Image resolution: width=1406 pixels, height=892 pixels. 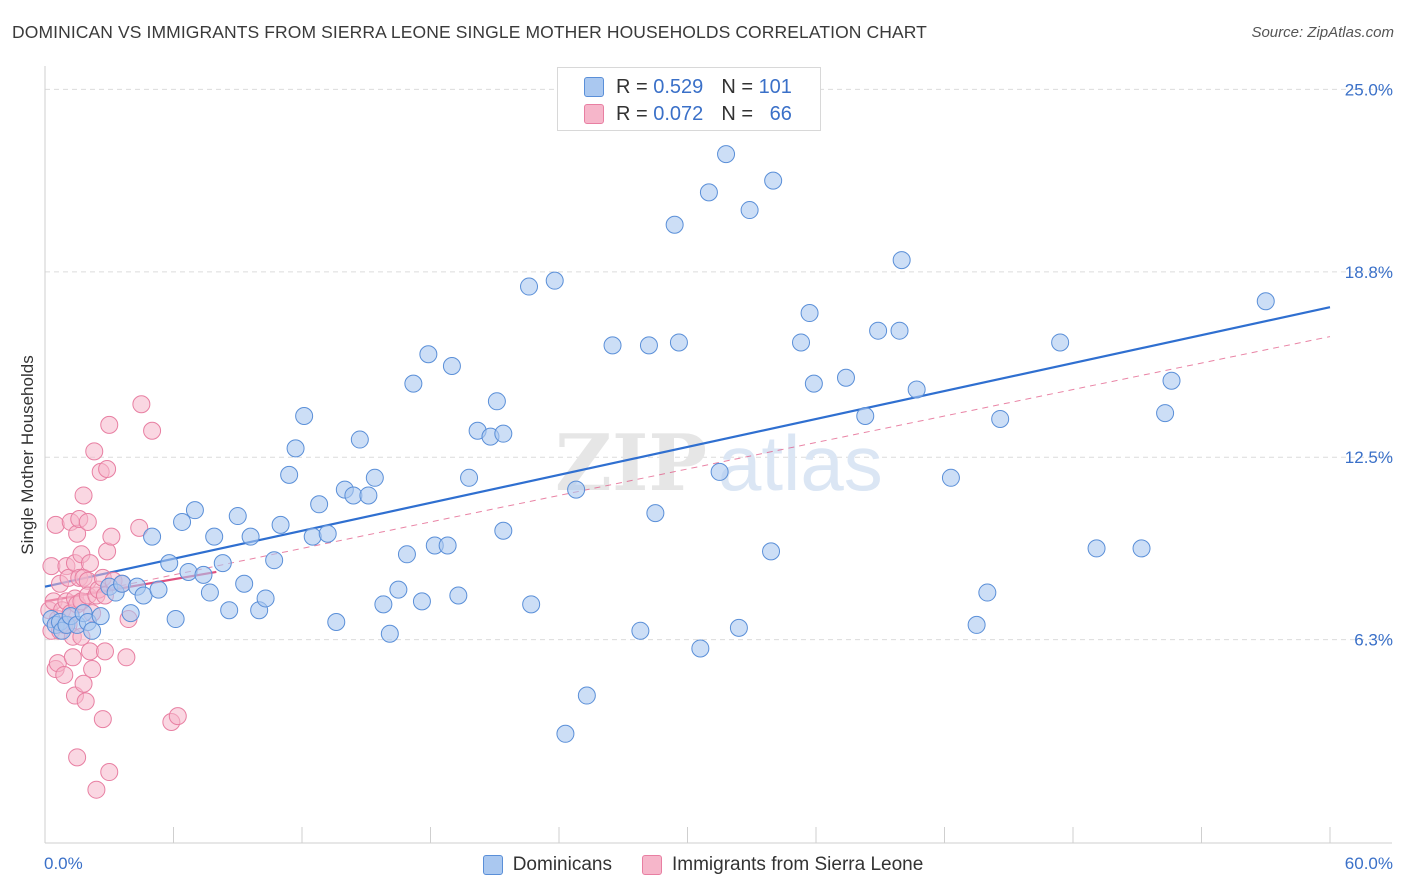 What do you see at coordinates (1369, 272) in the screenshot?
I see `y-tick-label: 18.8%` at bounding box center [1369, 272].